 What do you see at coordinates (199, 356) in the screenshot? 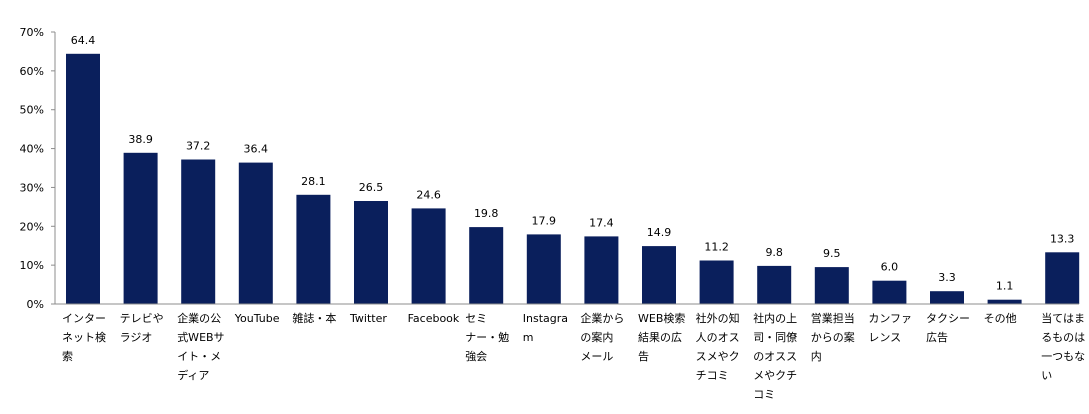
I see `x-tick-label: イト・メ` at bounding box center [199, 356].